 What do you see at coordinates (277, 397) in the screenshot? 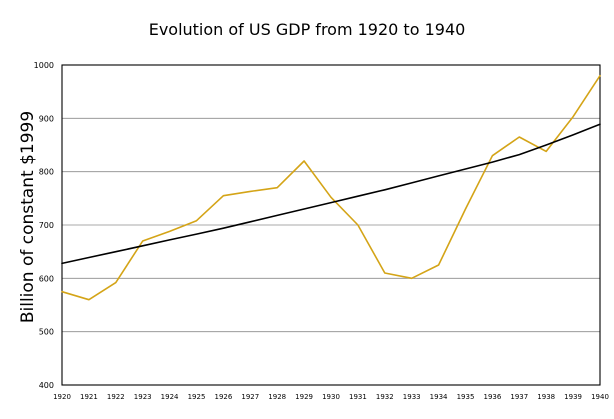
I see `x-tick-label-1928: 1928` at bounding box center [277, 397].